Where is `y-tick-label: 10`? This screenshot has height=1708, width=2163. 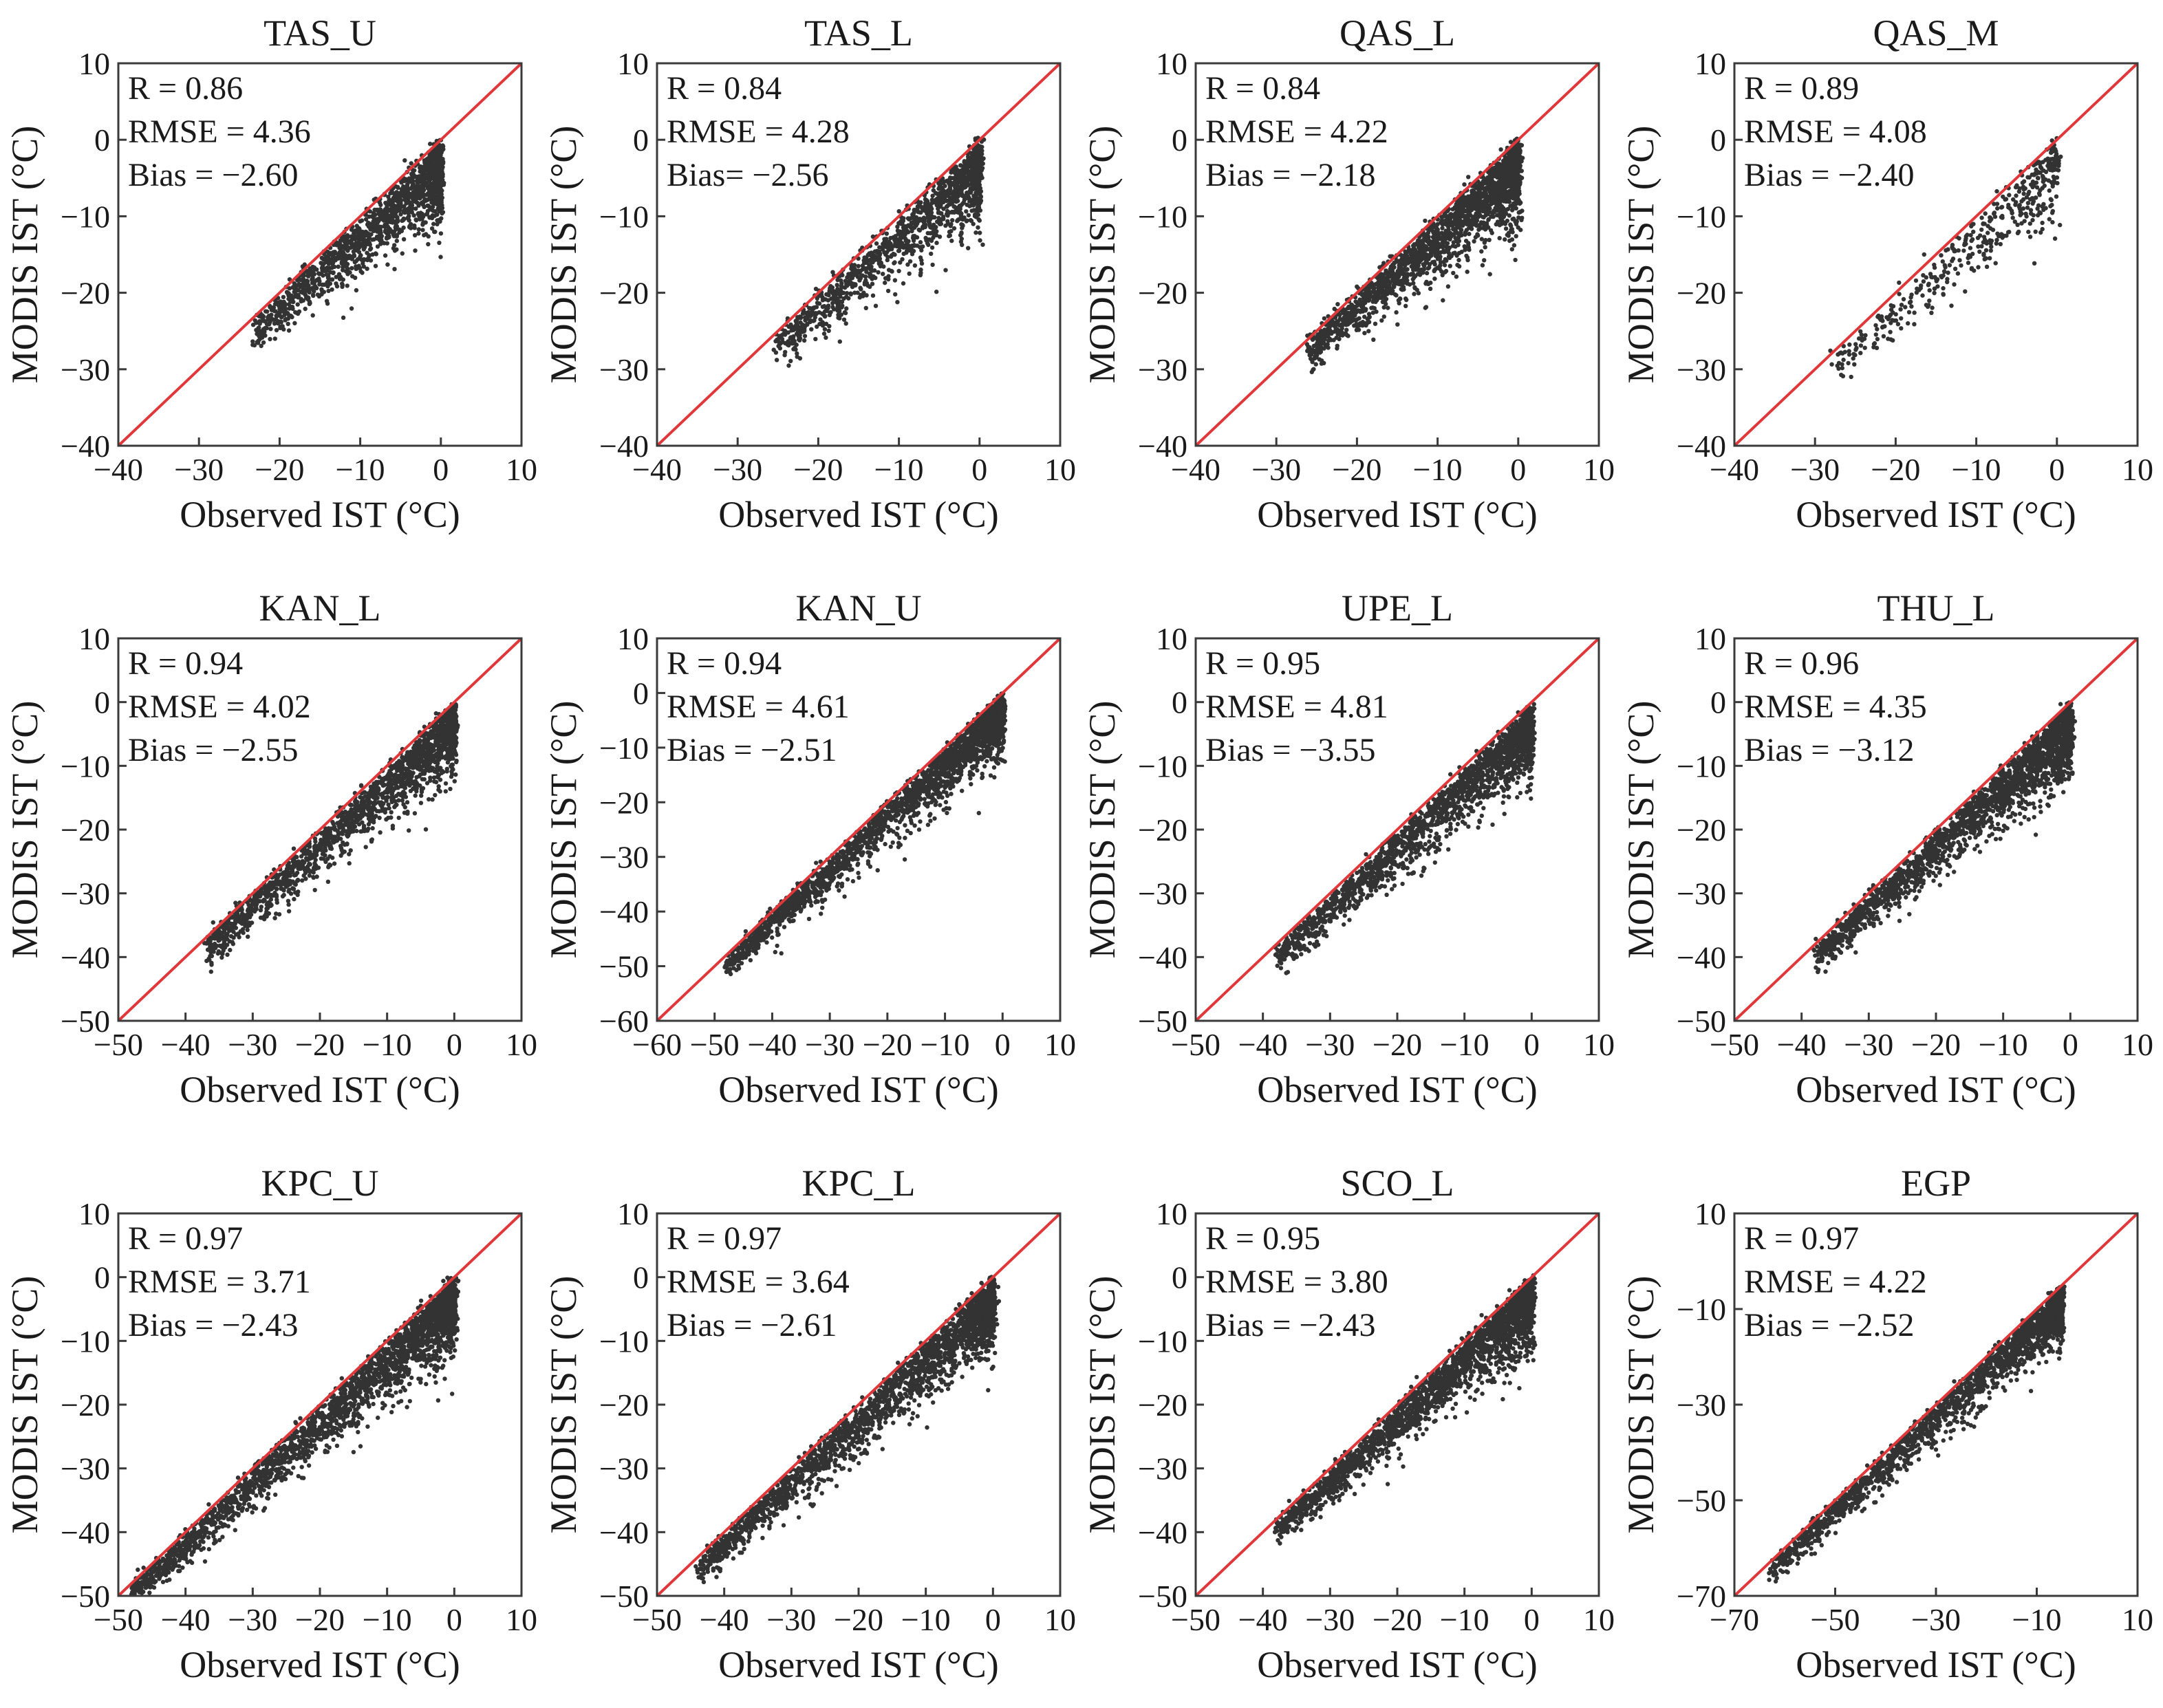
y-tick-label: 10 is located at coordinates (1171, 64).